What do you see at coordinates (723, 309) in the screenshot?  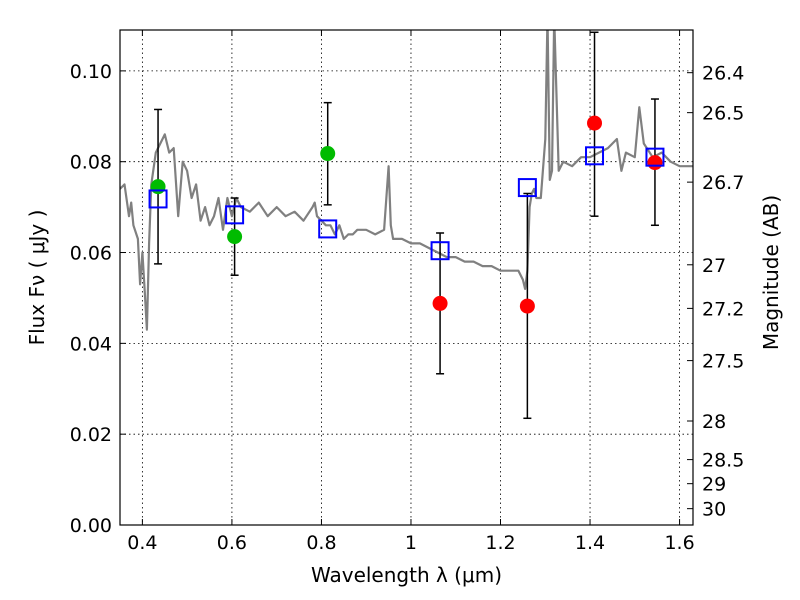 I see `y2-tick-label: 27.2` at bounding box center [723, 309].